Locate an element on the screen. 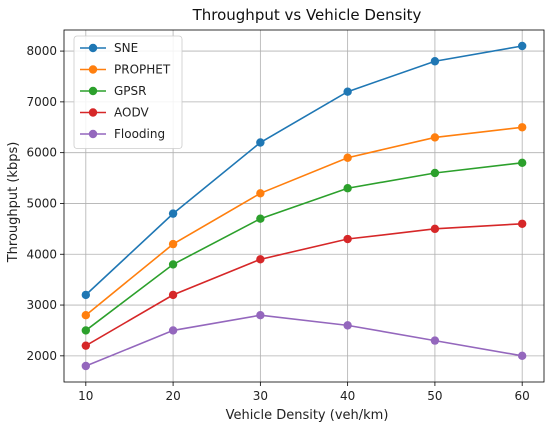  y-tick-label: 3000 is located at coordinates (41, 305).